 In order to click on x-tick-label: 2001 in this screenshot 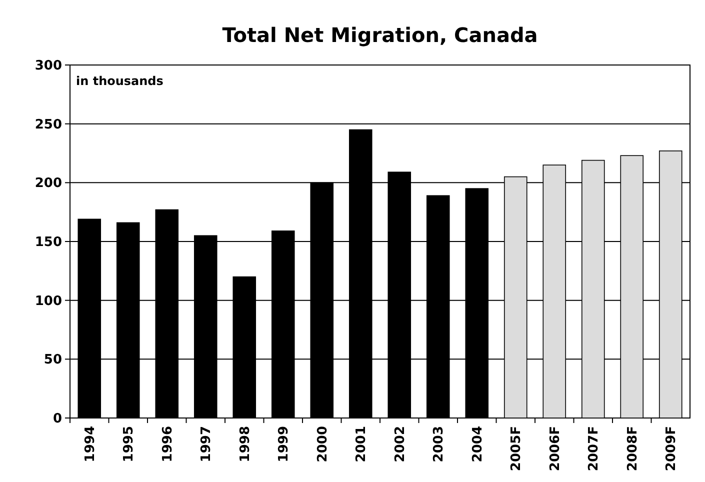, I will do `click(362, 444)`.